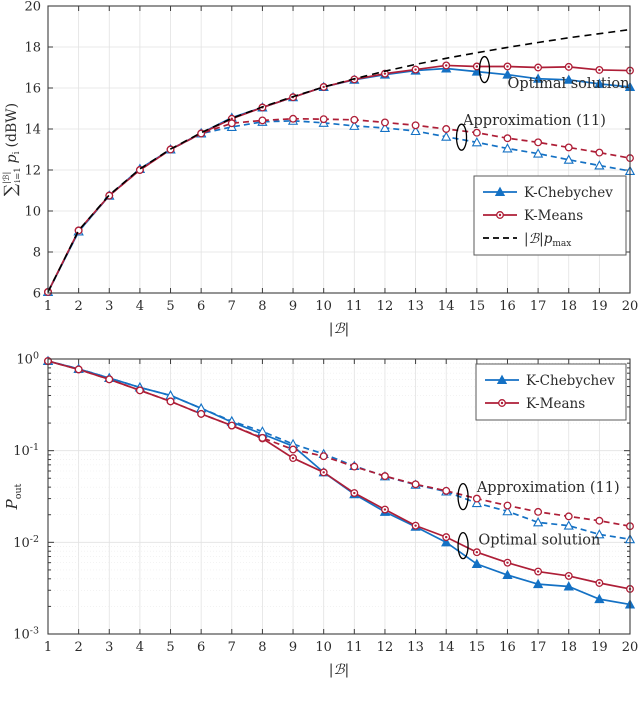  What do you see at coordinates (477, 306) in the screenshot?
I see `x-tick-label: 15` at bounding box center [477, 306].